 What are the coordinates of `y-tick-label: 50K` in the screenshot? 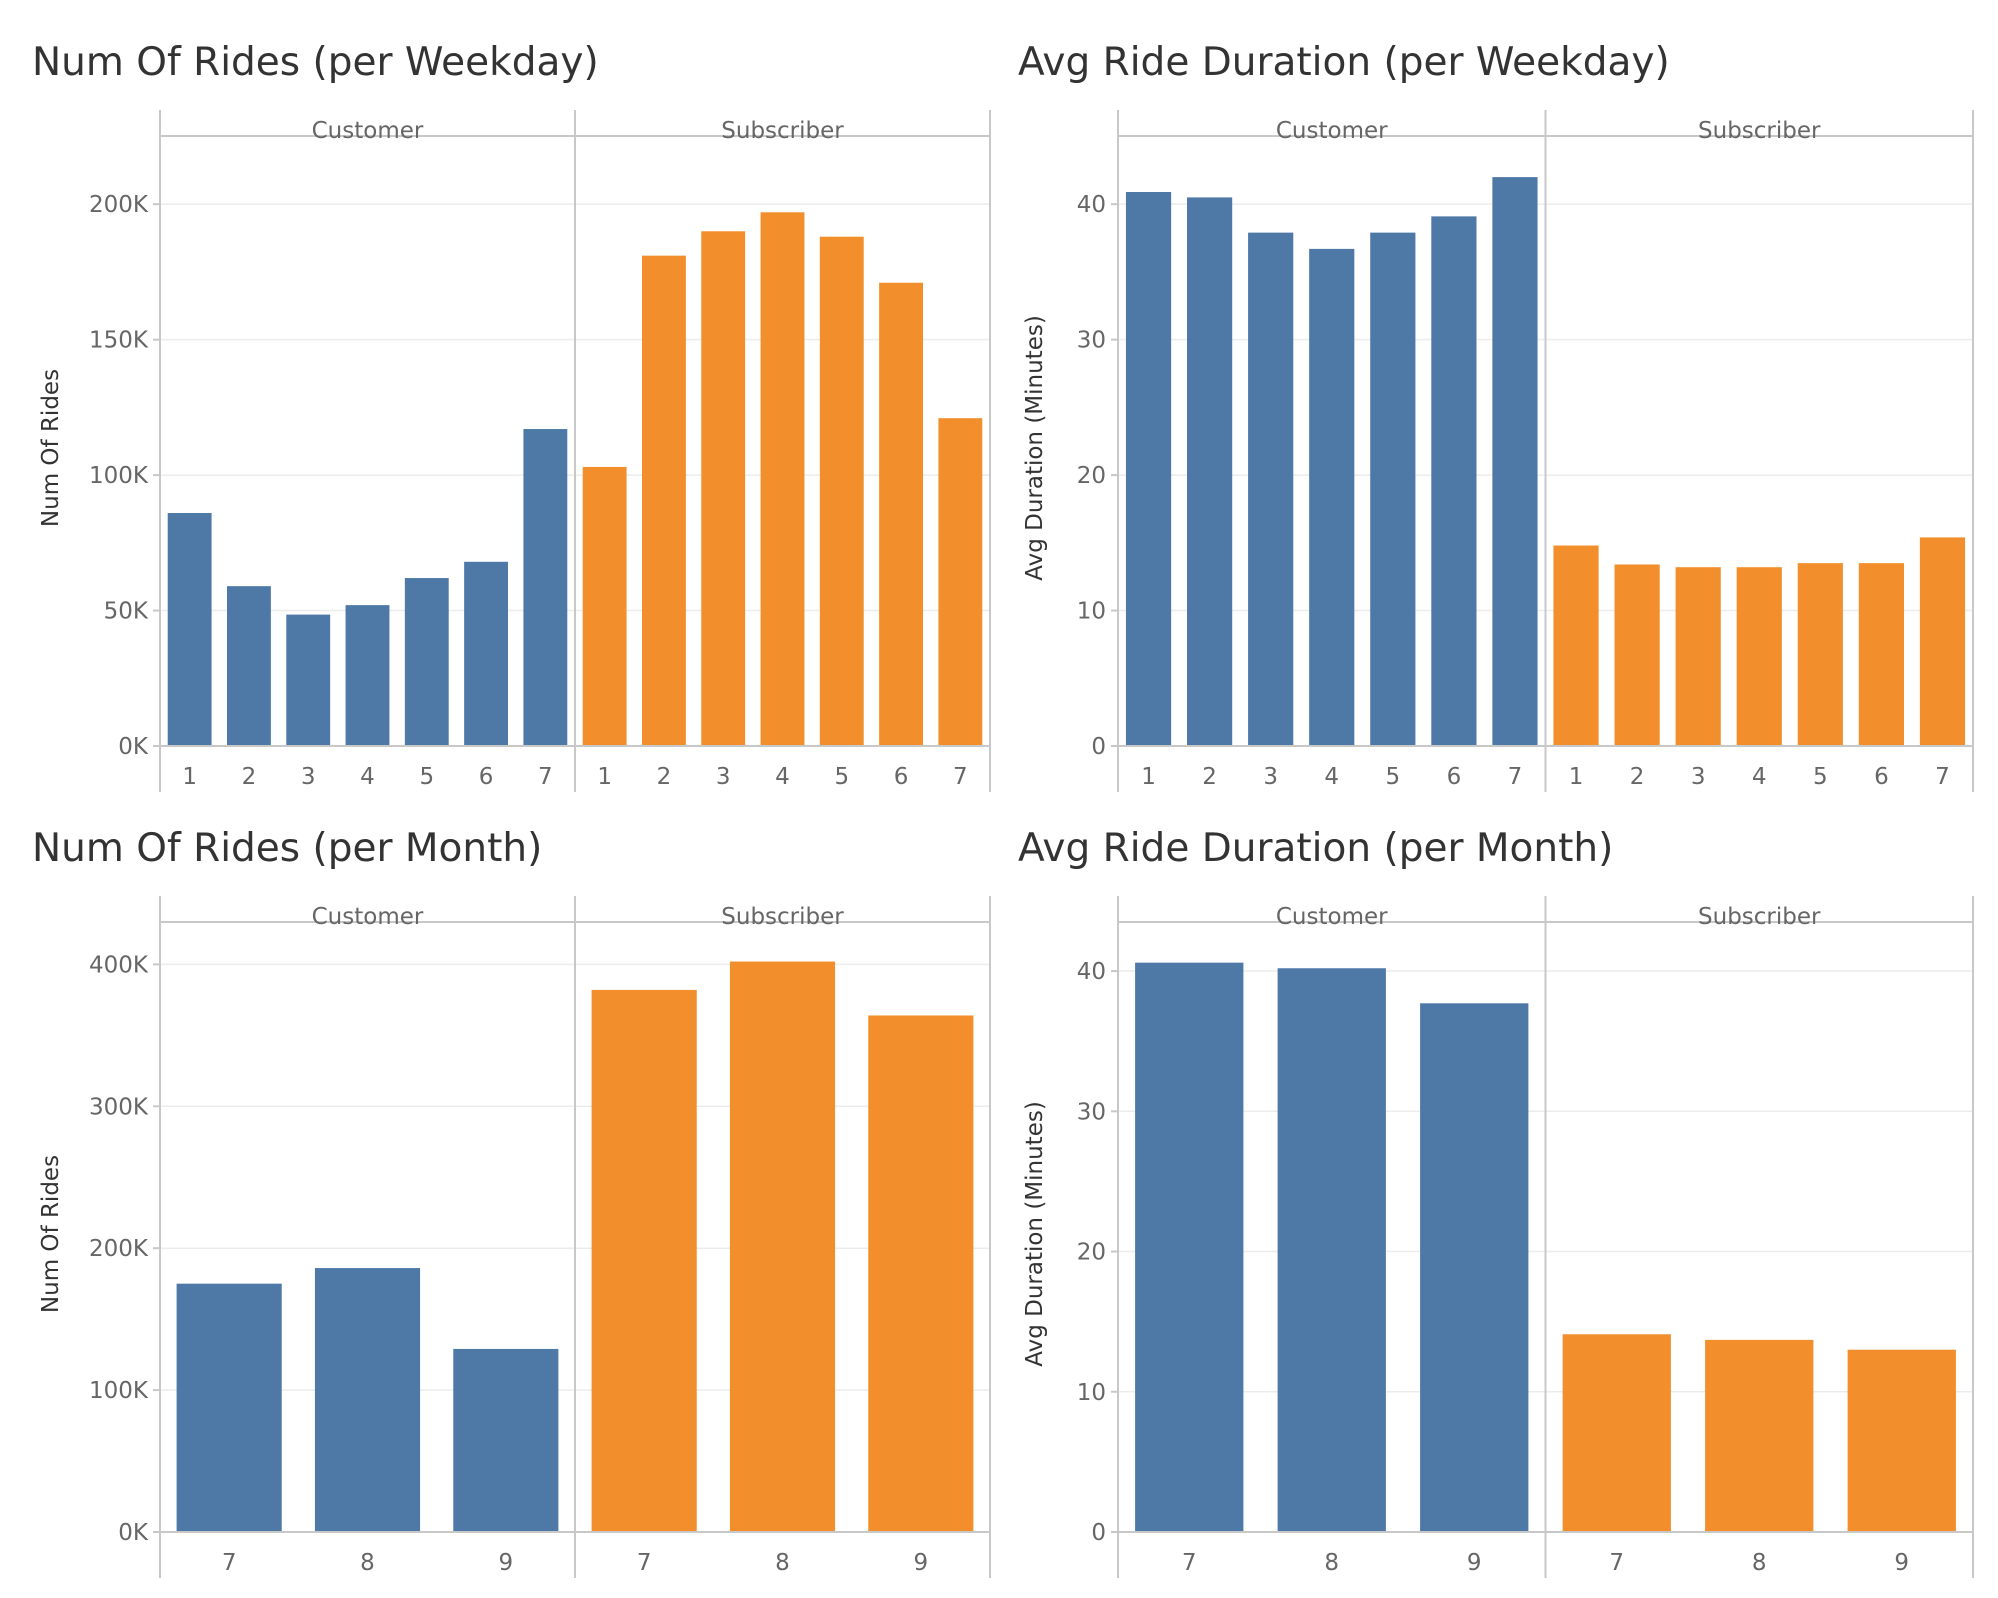 It's located at (126, 612).